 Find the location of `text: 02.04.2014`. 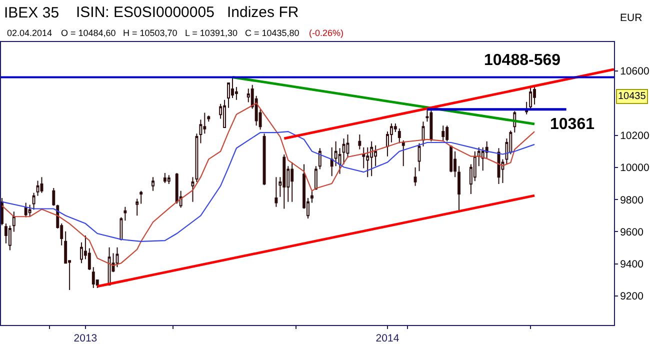

text: 02.04.2014 is located at coordinates (29, 33).